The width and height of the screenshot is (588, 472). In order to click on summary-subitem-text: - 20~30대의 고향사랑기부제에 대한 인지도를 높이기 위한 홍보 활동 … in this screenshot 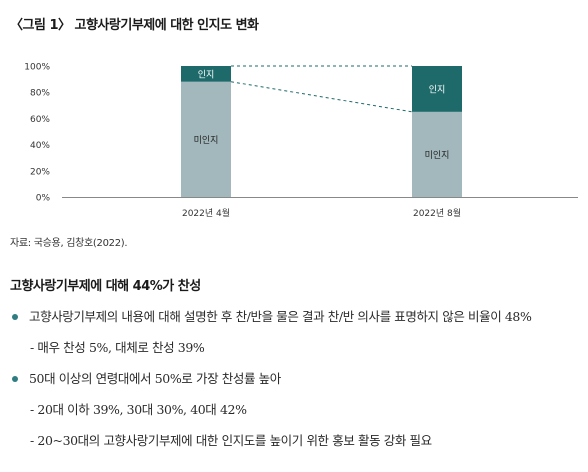, I will do `click(231, 440)`.